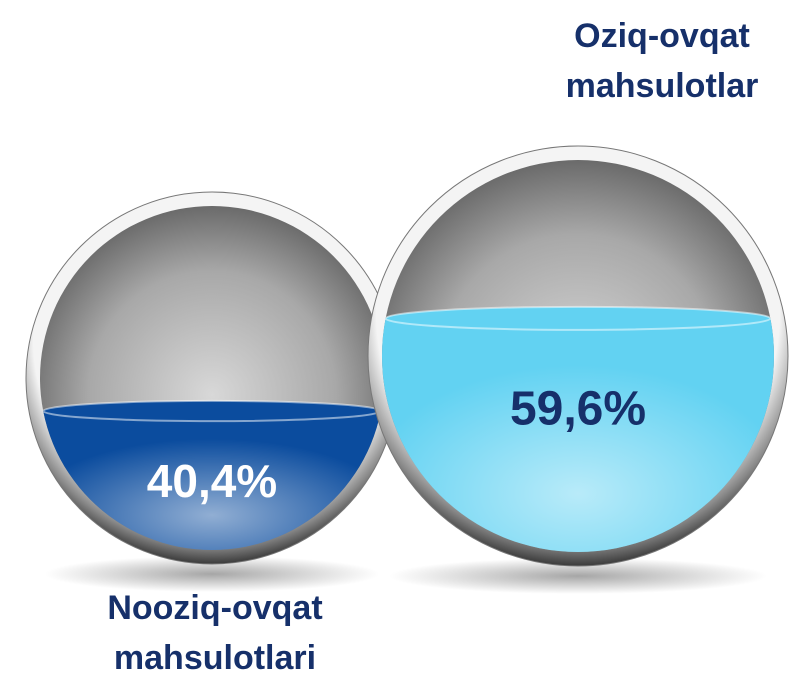 The height and width of the screenshot is (675, 792). What do you see at coordinates (212, 481) in the screenshot?
I see `value-label: 40,4%` at bounding box center [212, 481].